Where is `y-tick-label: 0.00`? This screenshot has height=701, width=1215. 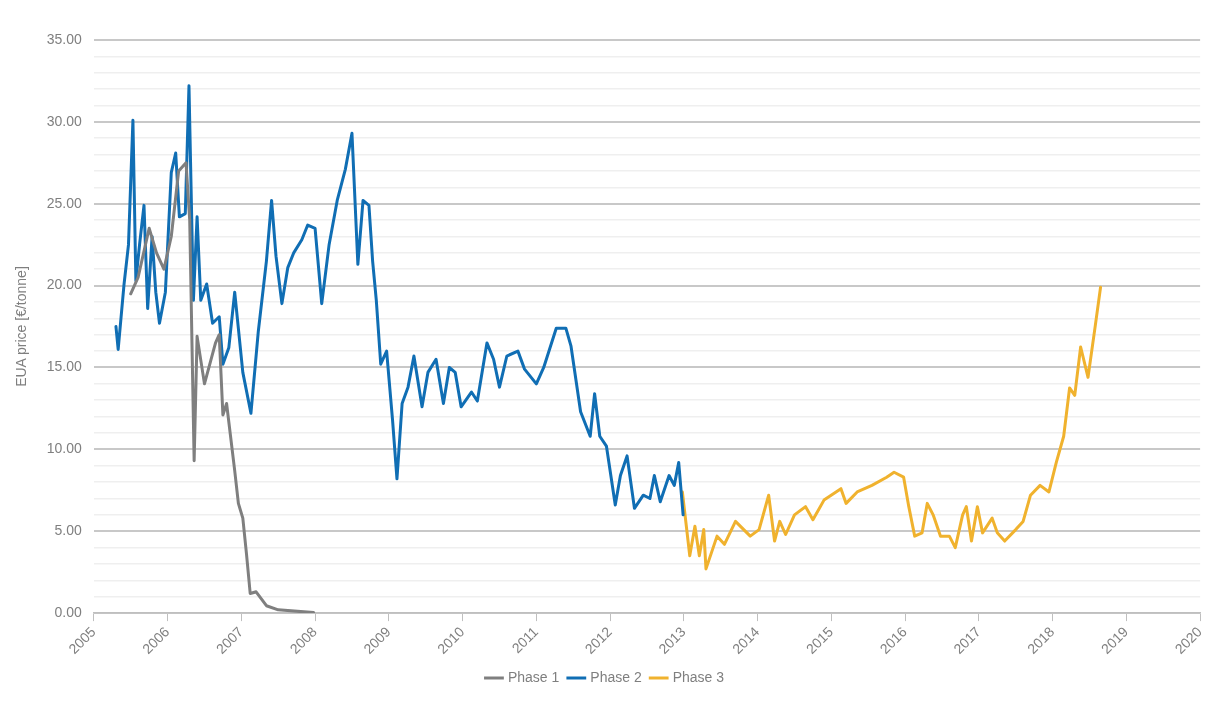 y-tick-label: 0.00 is located at coordinates (68, 611).